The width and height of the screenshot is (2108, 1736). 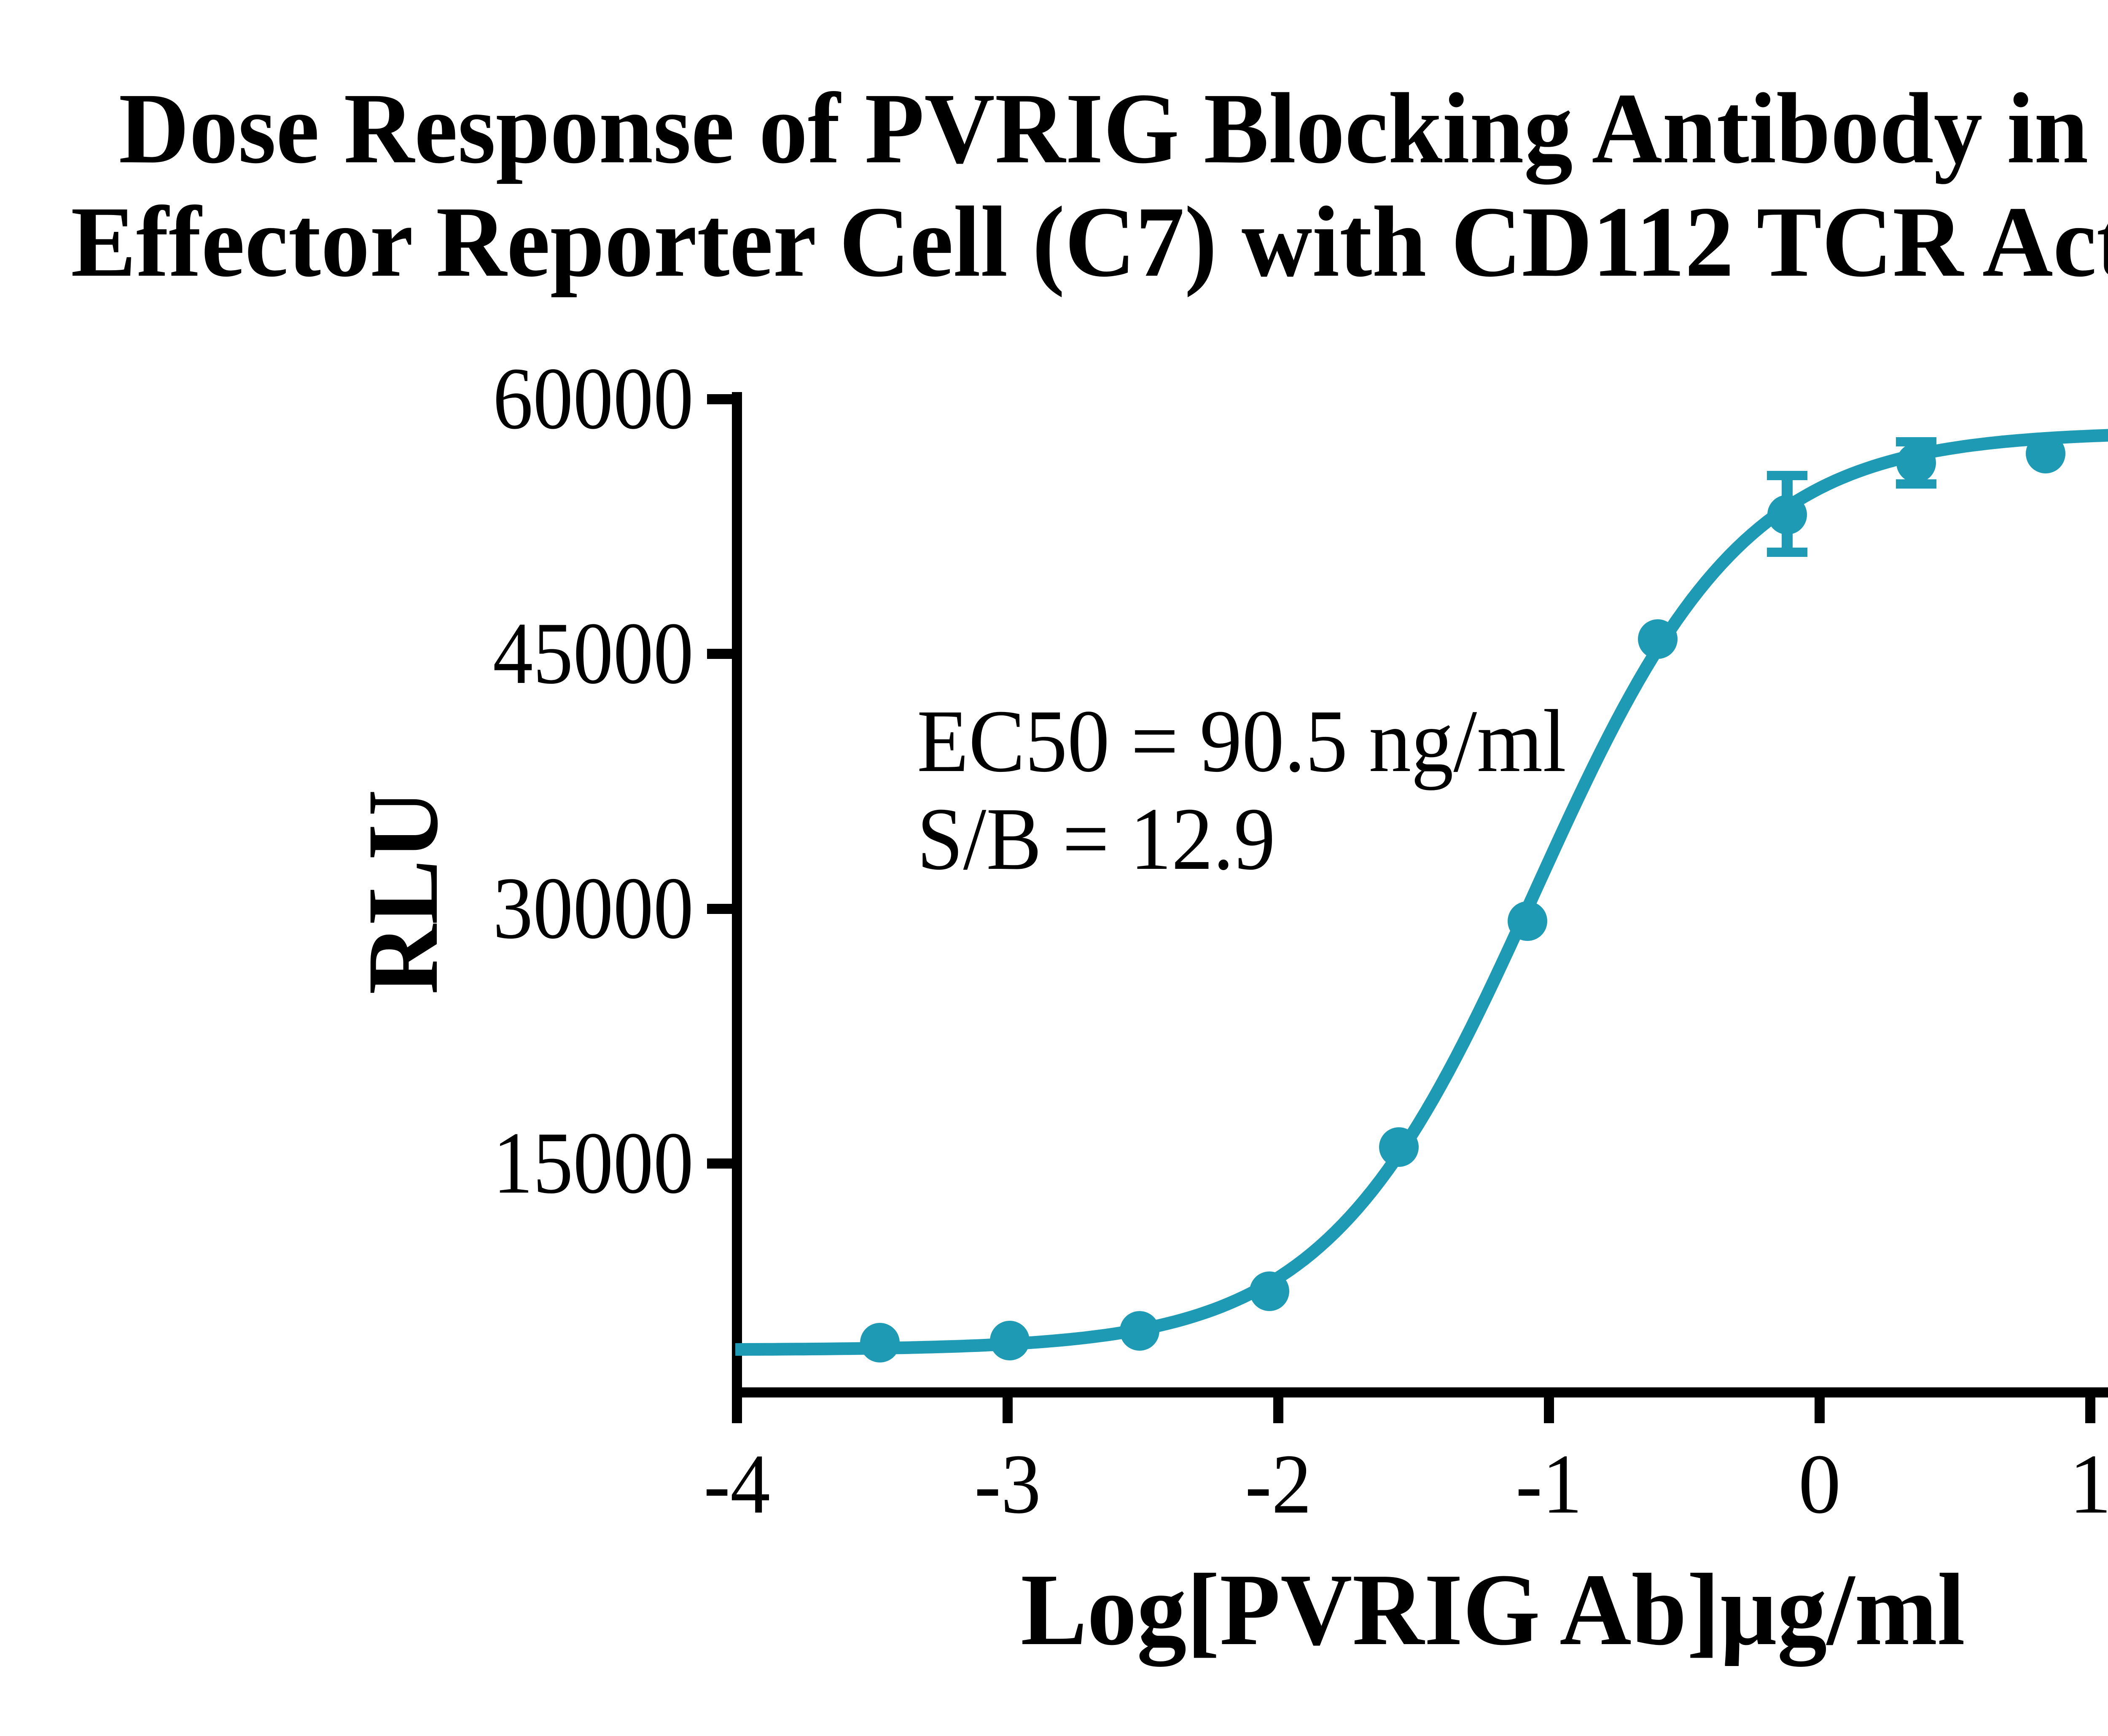 What do you see at coordinates (1278, 1484) in the screenshot?
I see `svg-text: -2` at bounding box center [1278, 1484].